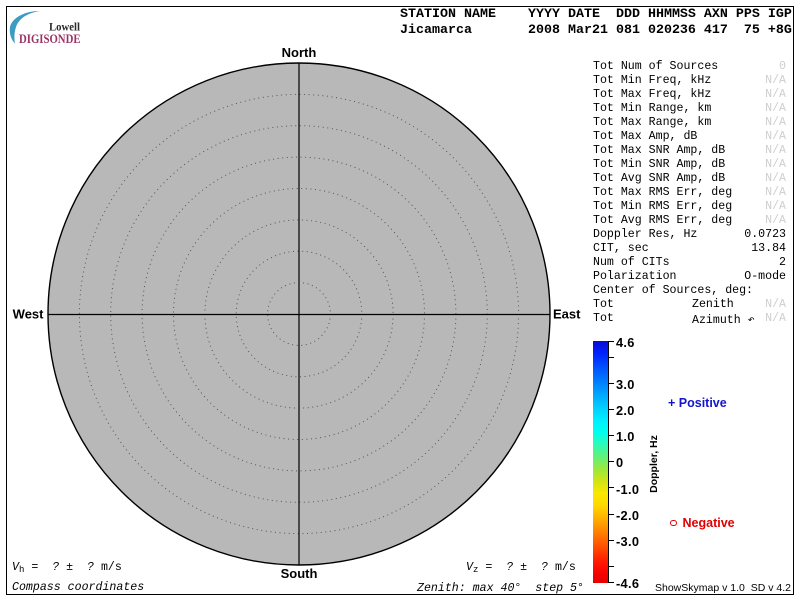 This screenshot has width=800, height=600. What do you see at coordinates (299, 573) in the screenshot?
I see `svg-text: South` at bounding box center [299, 573].